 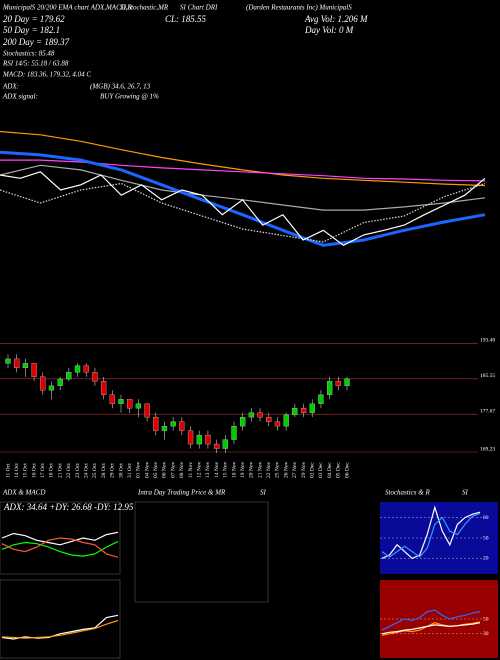 I want to click on x-tick-label: 06 Nov, so click(x=165, y=469).